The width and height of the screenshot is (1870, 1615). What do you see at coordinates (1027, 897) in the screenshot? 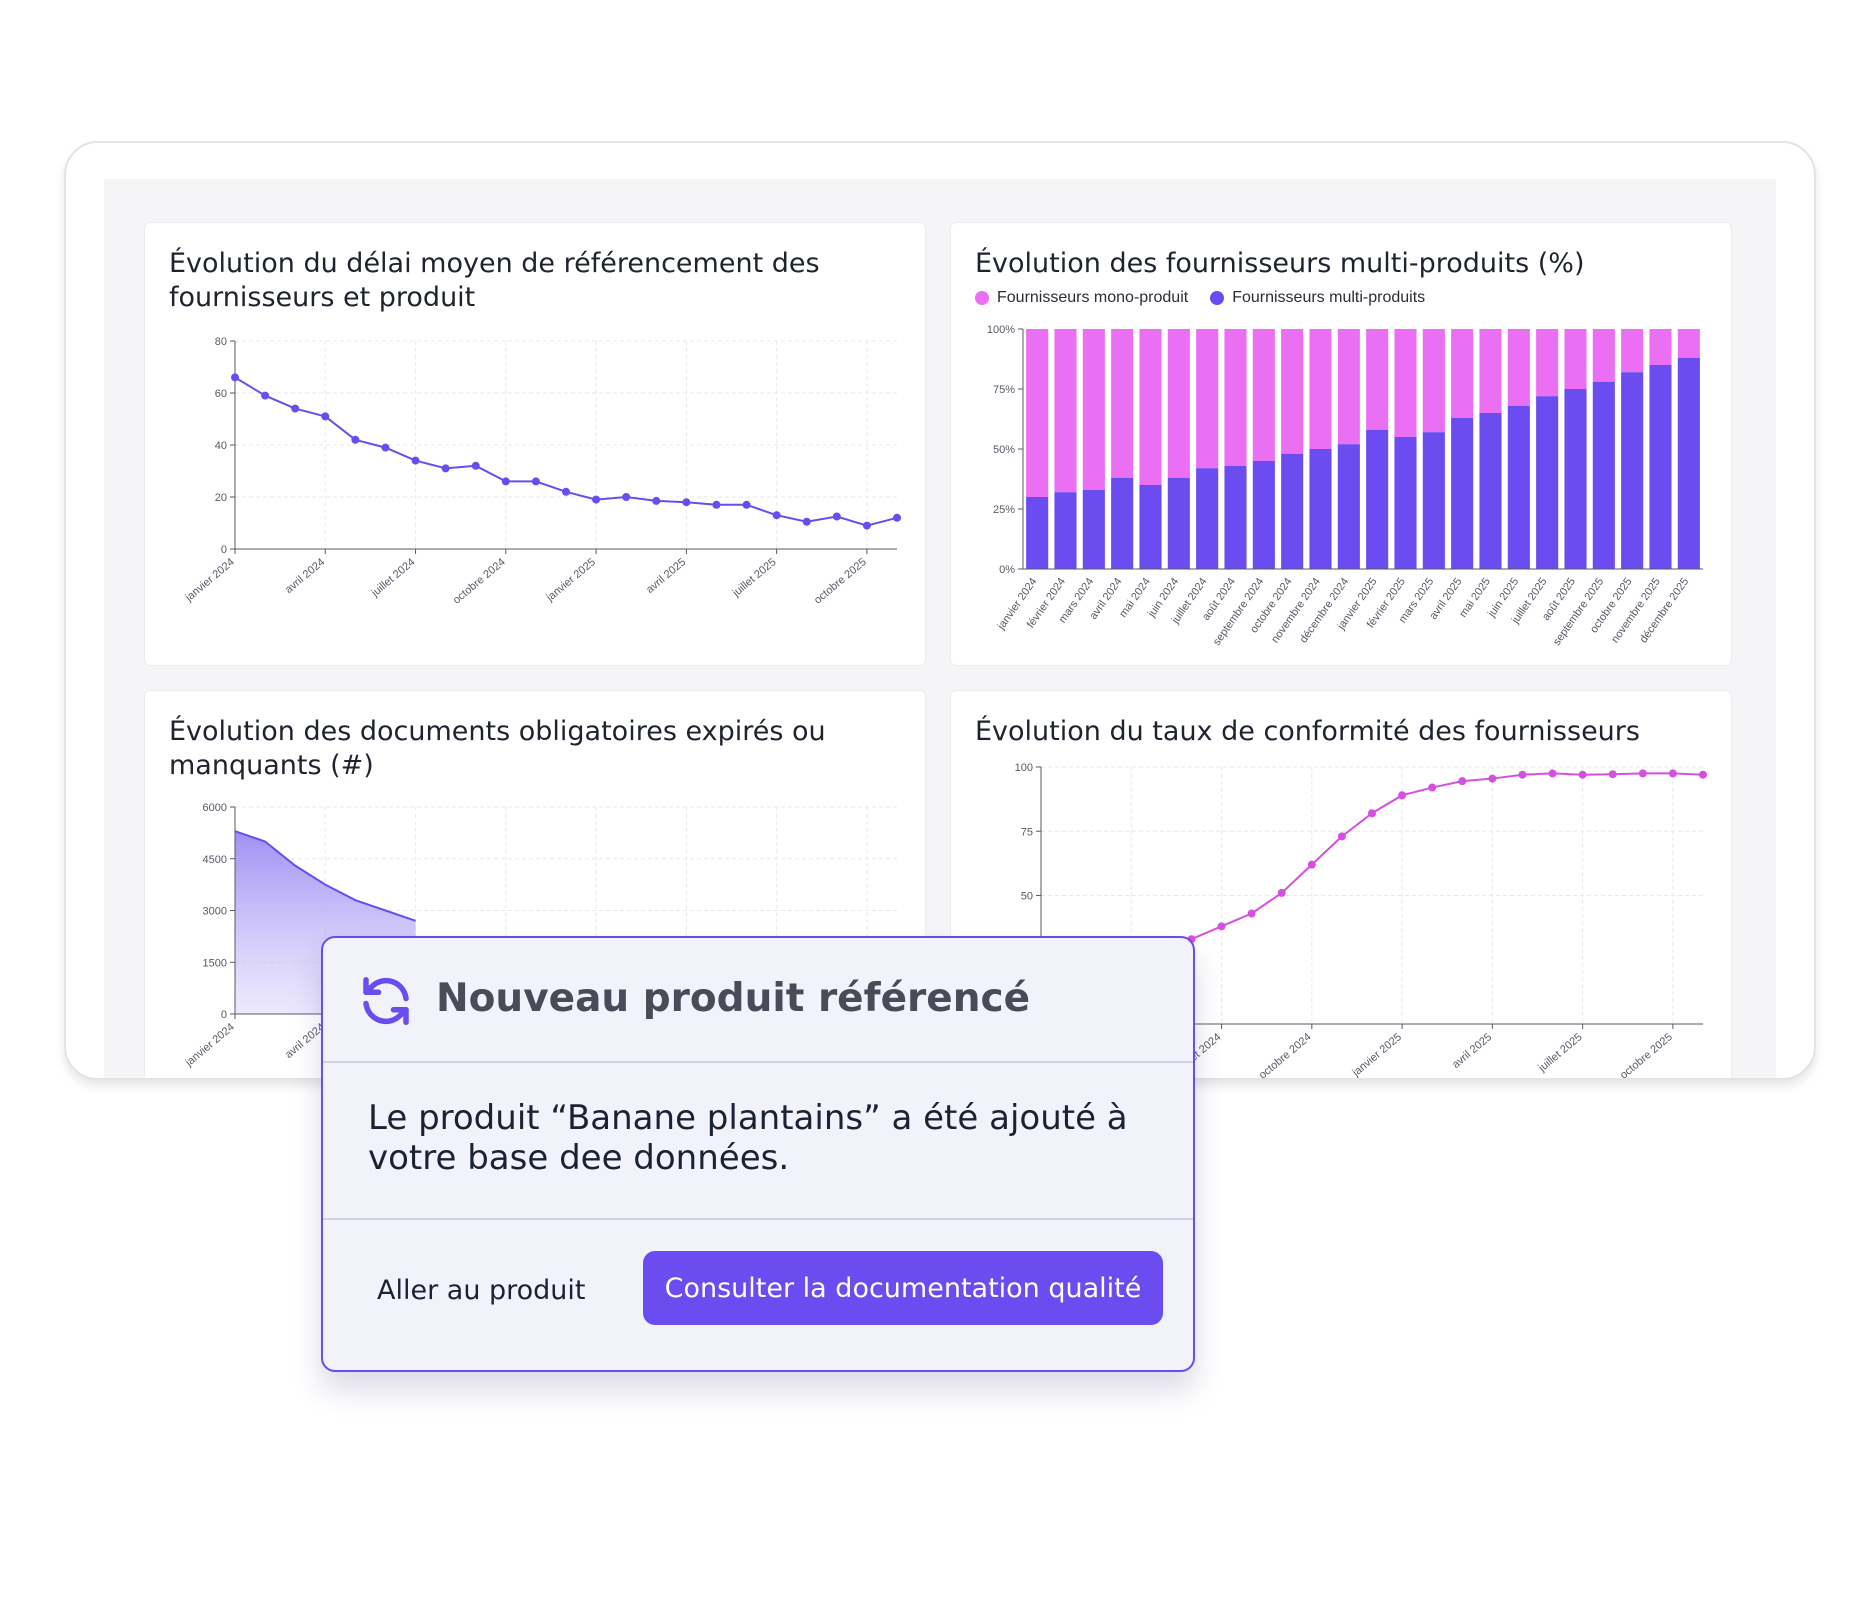
I see `y-tick-label: 50` at bounding box center [1027, 897].